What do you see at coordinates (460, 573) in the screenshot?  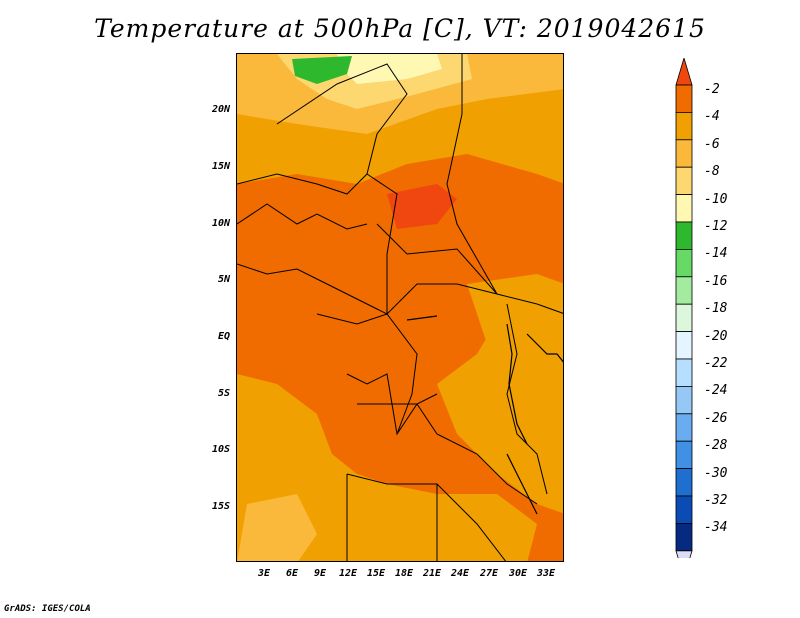 I see `lon-label: 24E` at bounding box center [460, 573].